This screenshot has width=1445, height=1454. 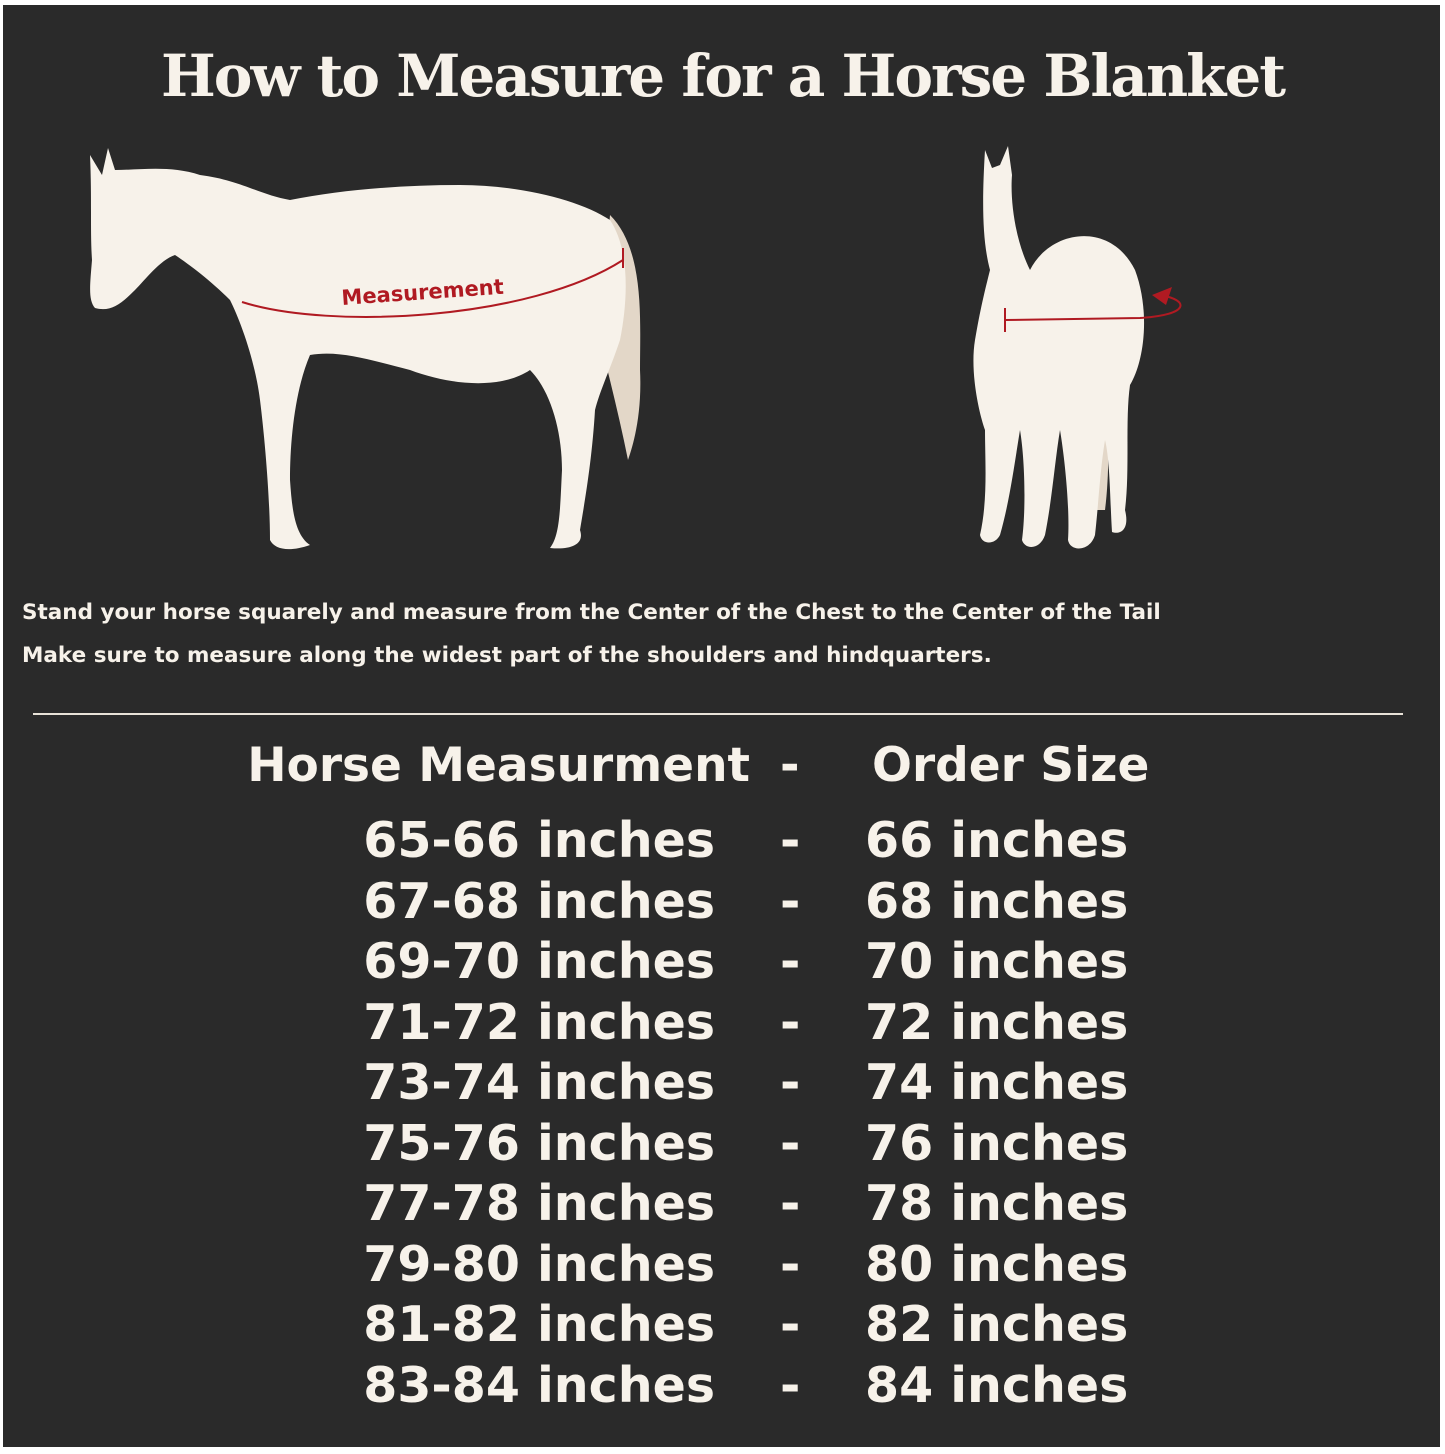 I want to click on header-order-size: Order Size, so click(x=1011, y=765).